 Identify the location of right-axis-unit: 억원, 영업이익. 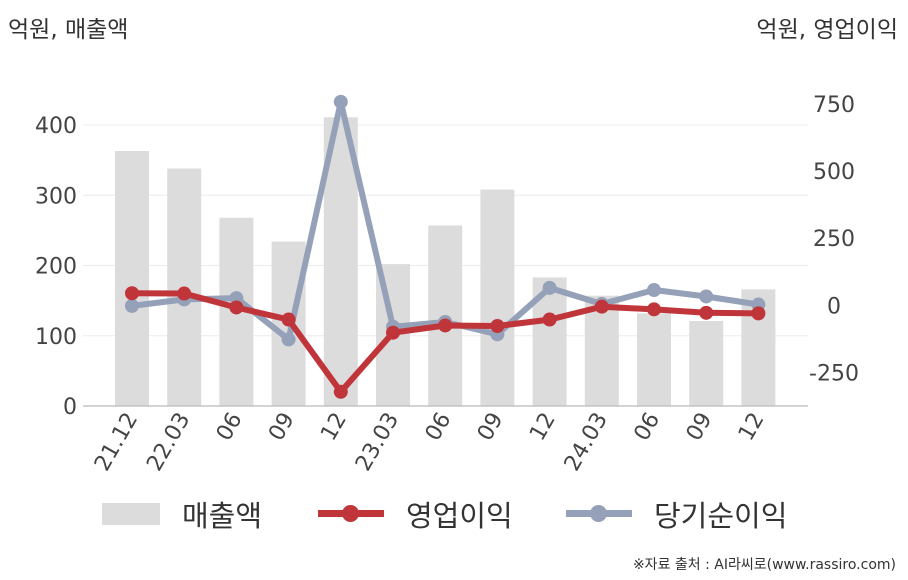
(827, 30).